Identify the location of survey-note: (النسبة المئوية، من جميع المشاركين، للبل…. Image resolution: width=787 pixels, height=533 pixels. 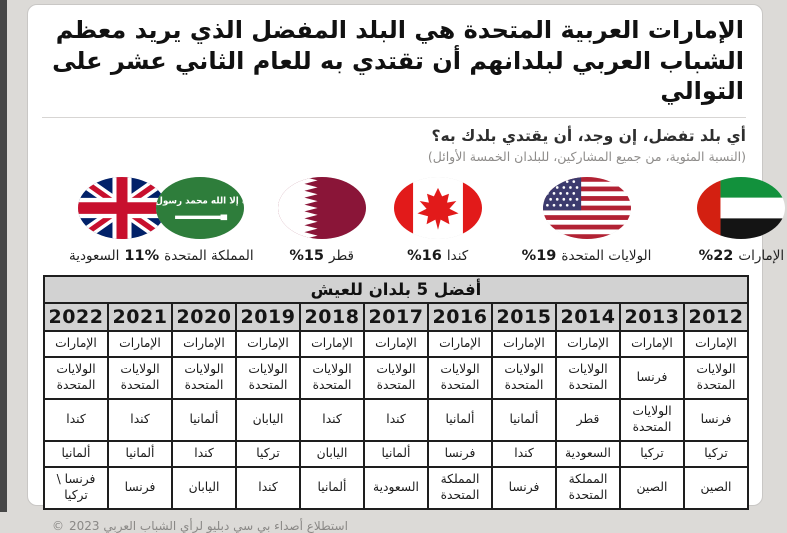
(586, 157).